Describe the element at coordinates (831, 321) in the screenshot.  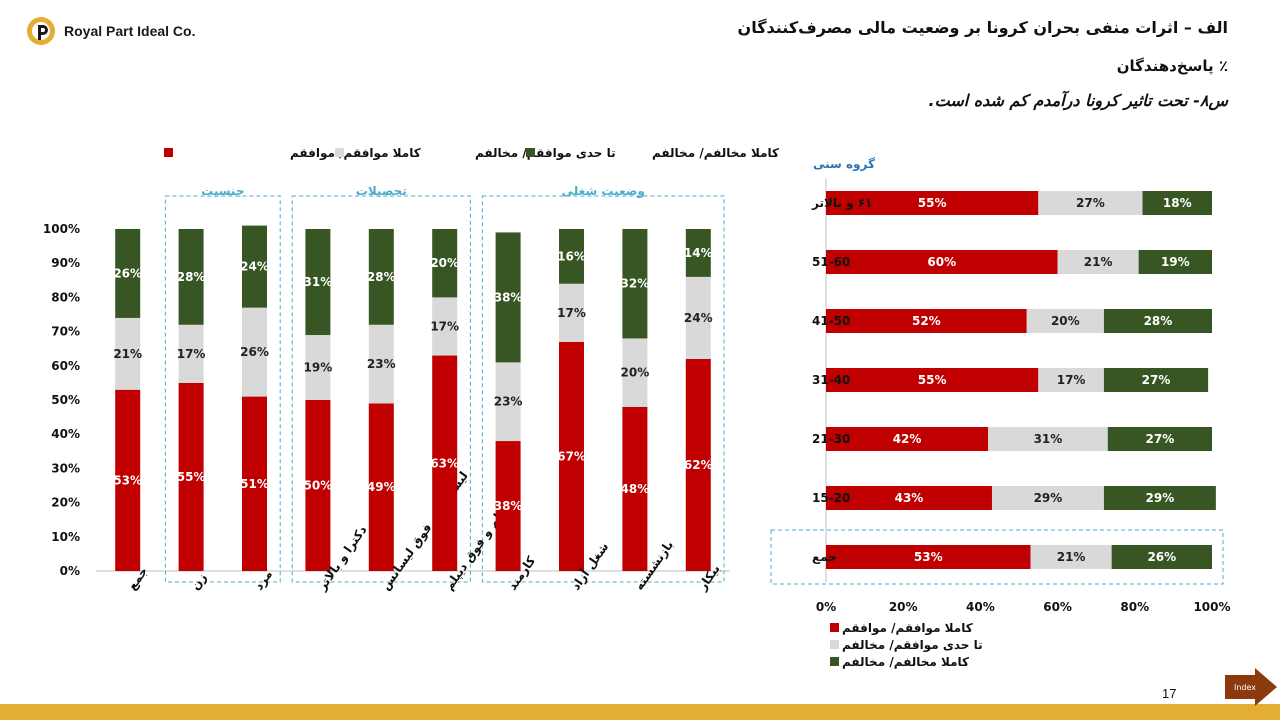
I see `y-tick-label: 41-50` at that location.